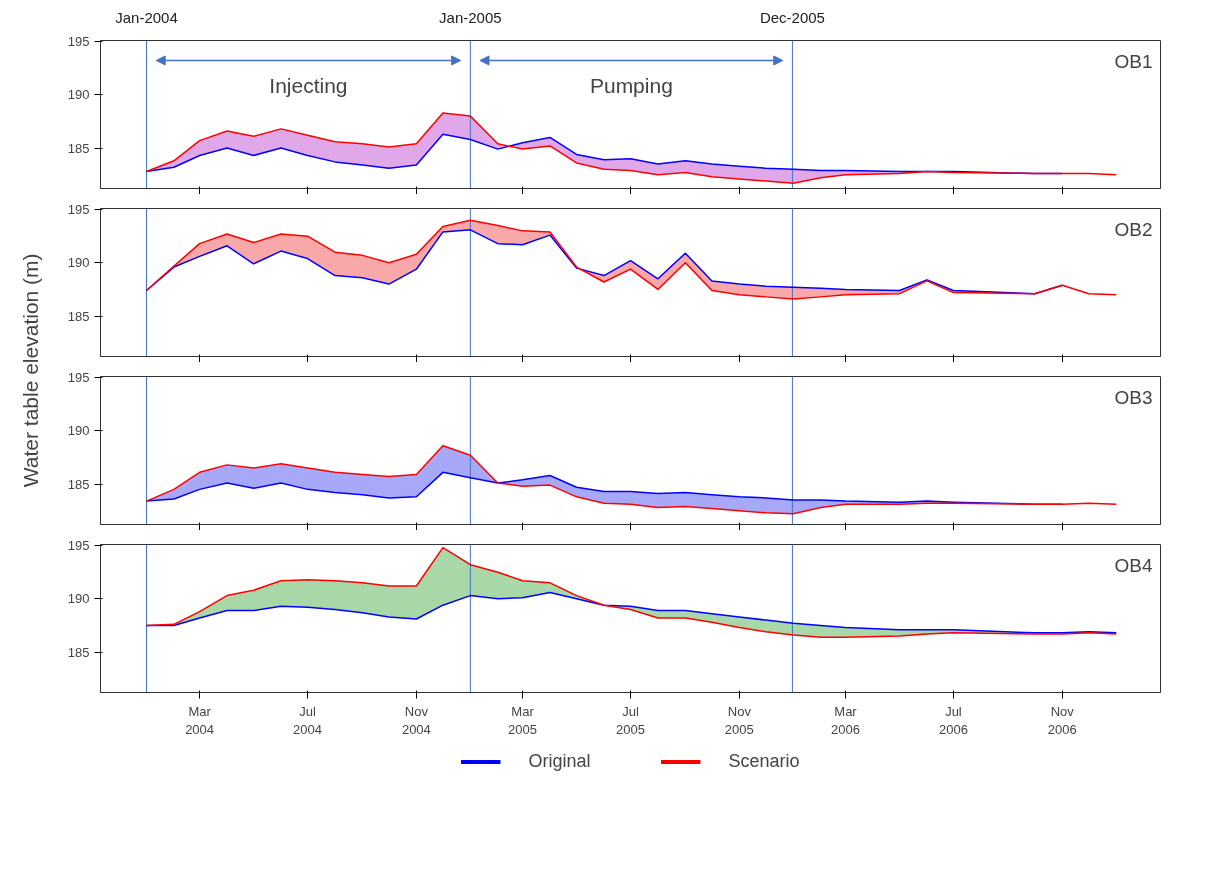 This screenshot has height=883, width=1232. Describe the element at coordinates (416, 720) in the screenshot. I see `x-tick-label: Nov 2004` at that location.